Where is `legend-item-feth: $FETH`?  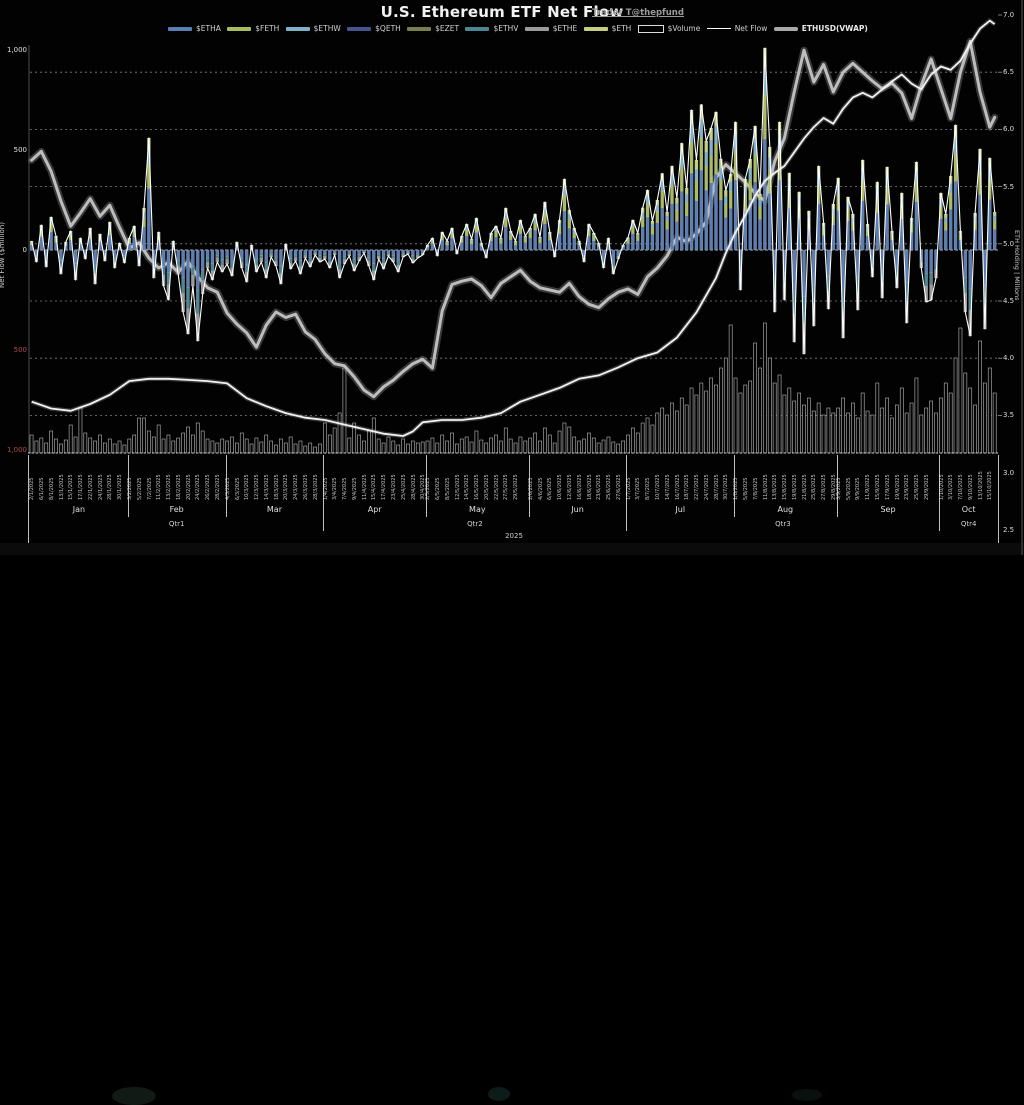
legend-item-feth: $FETH is located at coordinates (253, 28).